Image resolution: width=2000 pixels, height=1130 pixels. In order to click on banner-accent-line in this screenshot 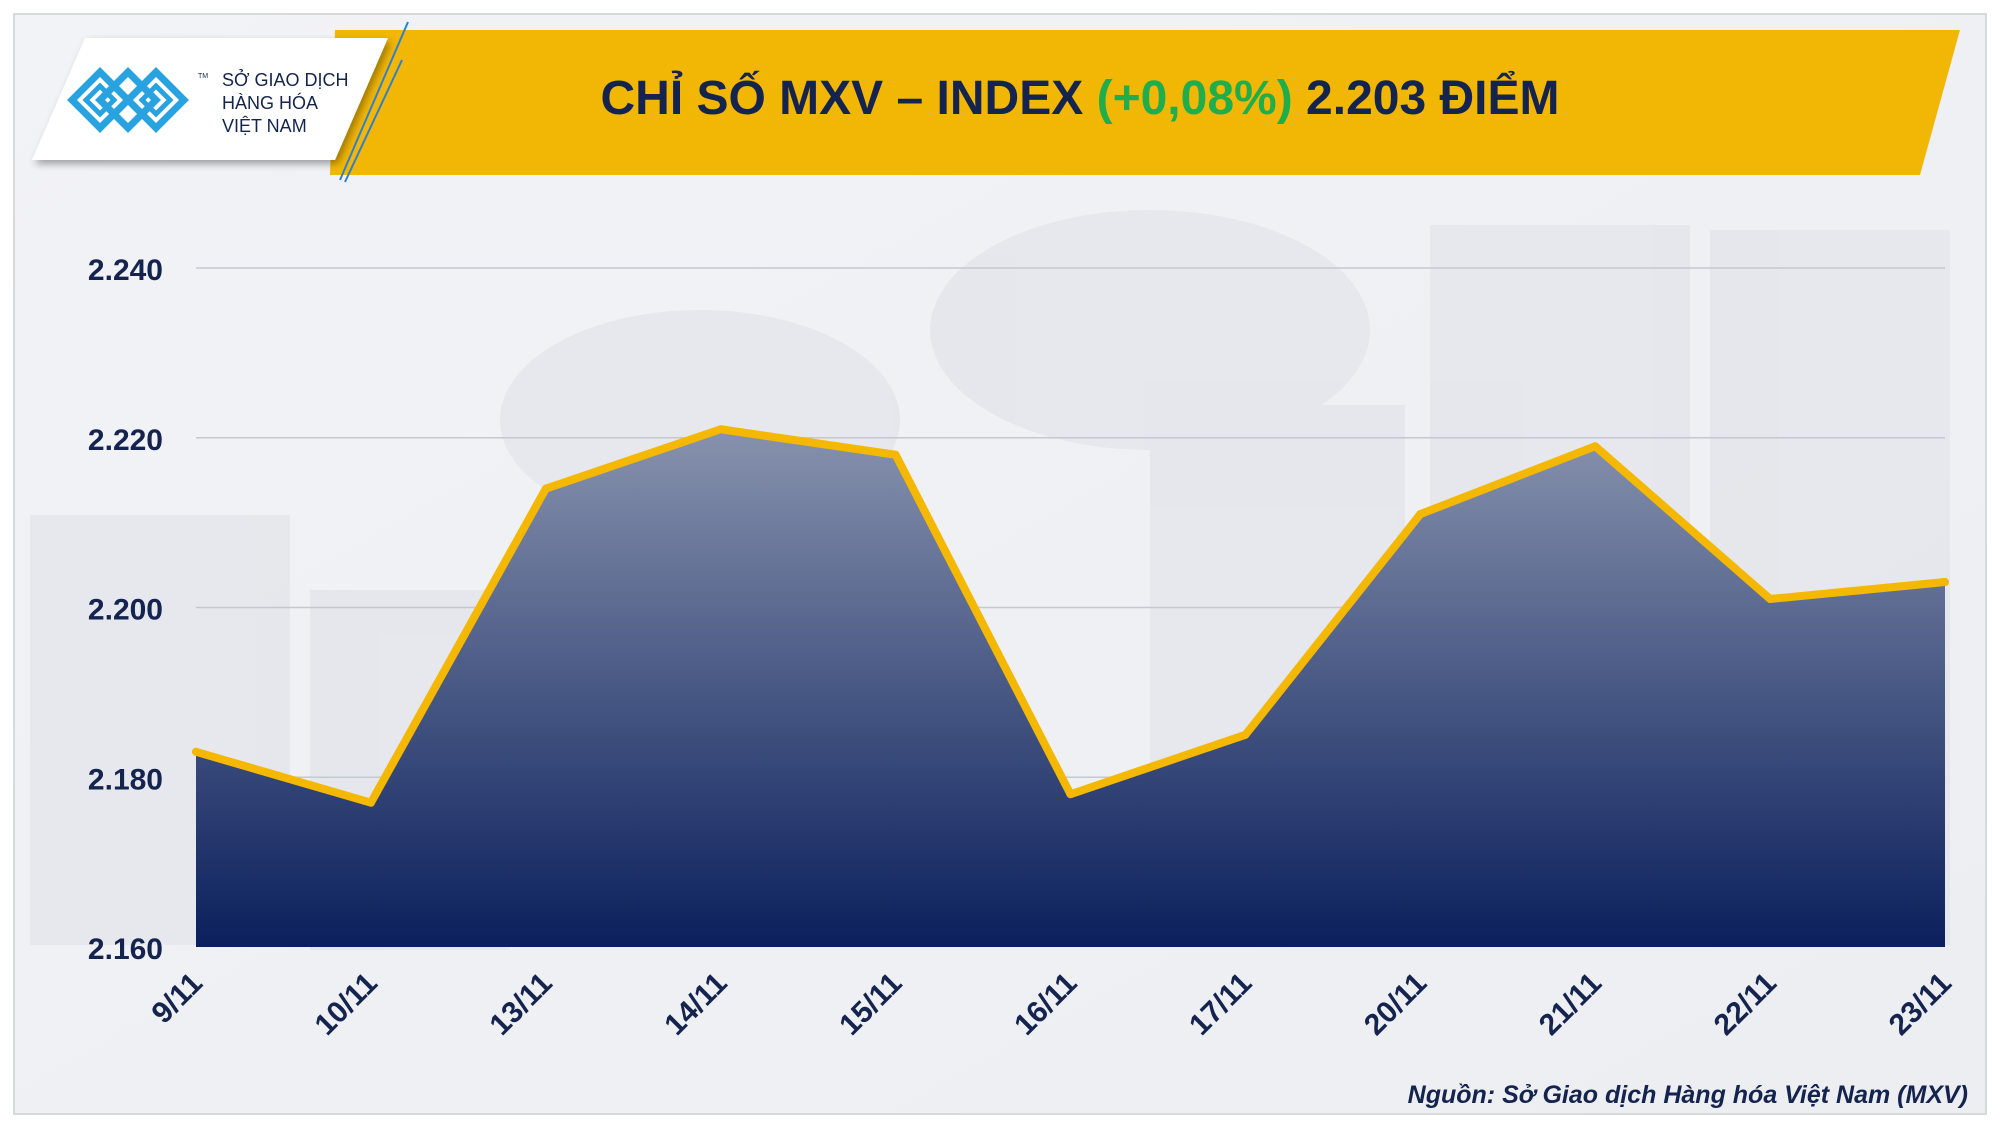, I will do `click(374, 101)`.